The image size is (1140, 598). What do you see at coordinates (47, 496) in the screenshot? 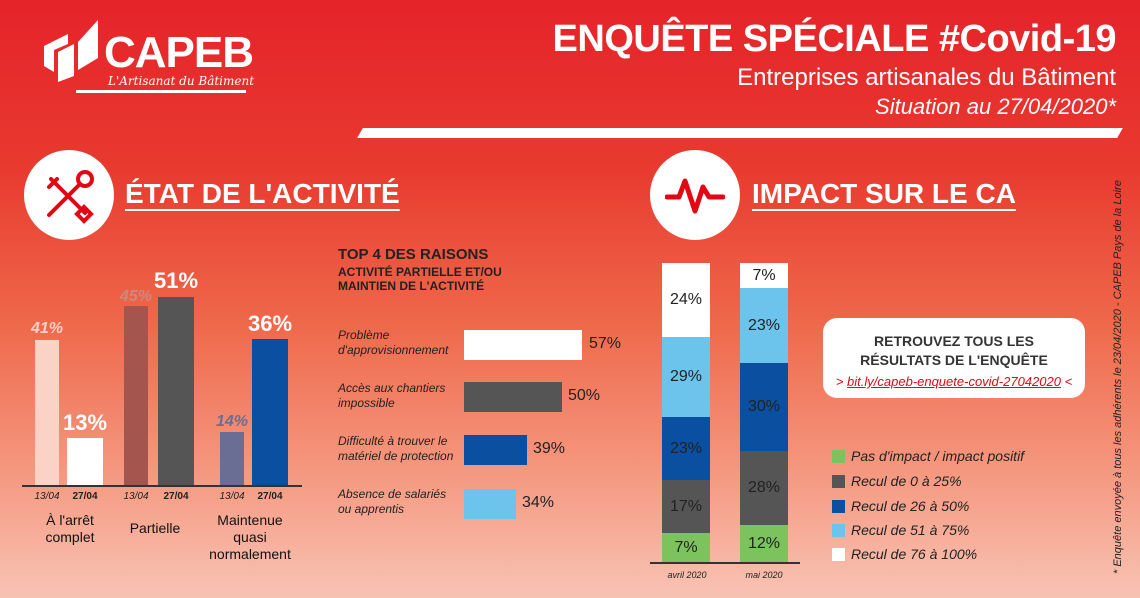
I see `date-arret-1304: 13/04` at bounding box center [47, 496].